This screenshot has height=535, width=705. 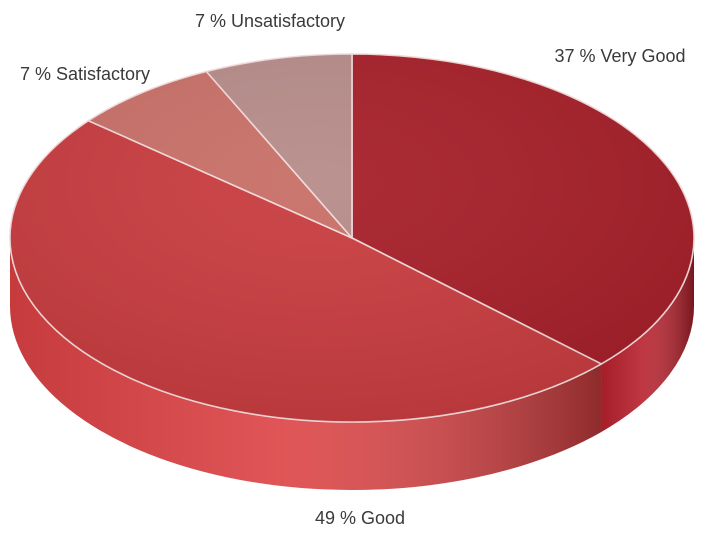 What do you see at coordinates (270, 21) in the screenshot?
I see `slice-label-7-unsatisfactory: 7 % Unsatisfactory` at bounding box center [270, 21].